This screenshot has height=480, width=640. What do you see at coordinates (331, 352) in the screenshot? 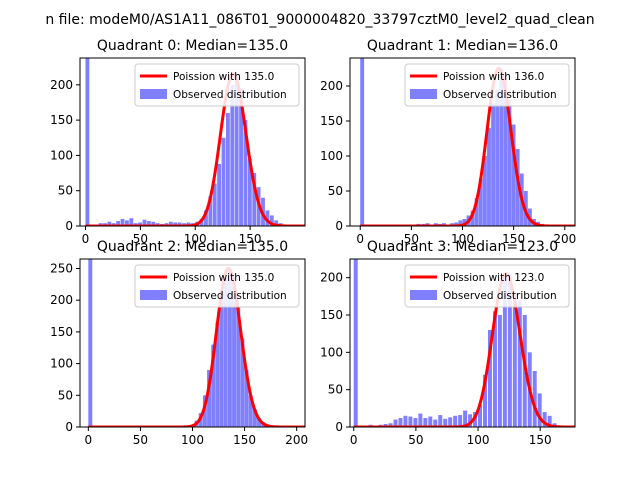
I see `y-tick-label: 100` at bounding box center [331, 352].